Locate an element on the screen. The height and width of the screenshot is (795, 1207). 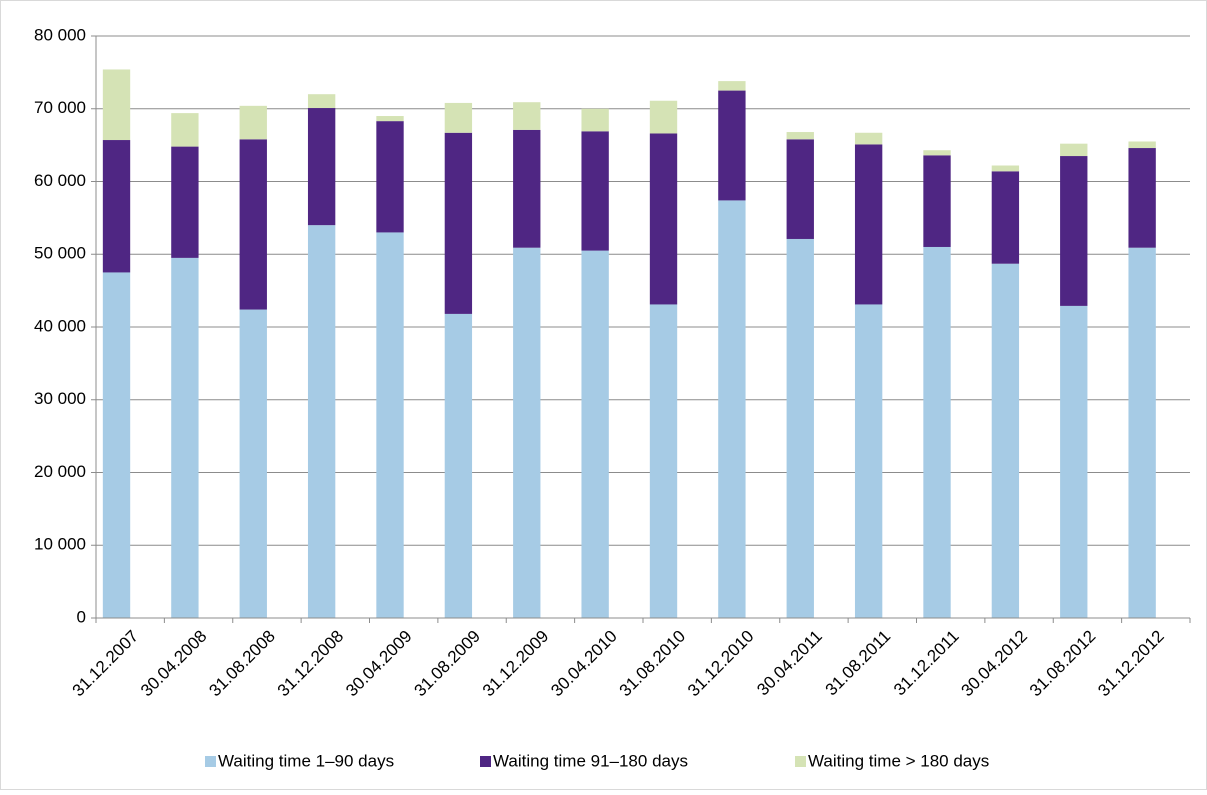
legend-label: Waiting time > 180 days is located at coordinates (898, 760).